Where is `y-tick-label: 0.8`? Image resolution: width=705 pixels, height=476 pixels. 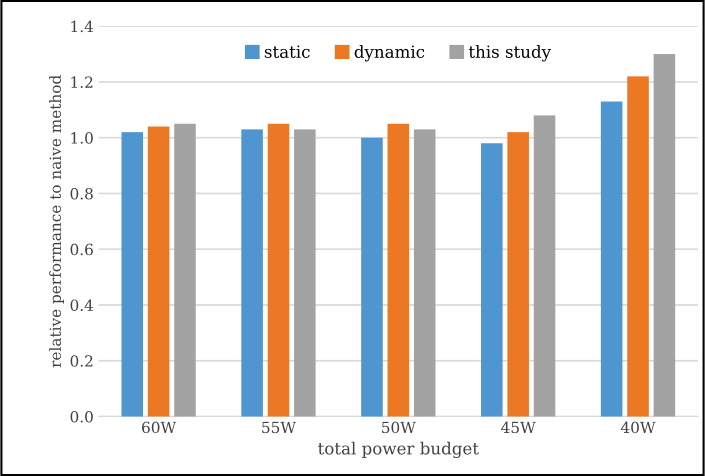 y-tick-label: 0.8 is located at coordinates (81, 194).